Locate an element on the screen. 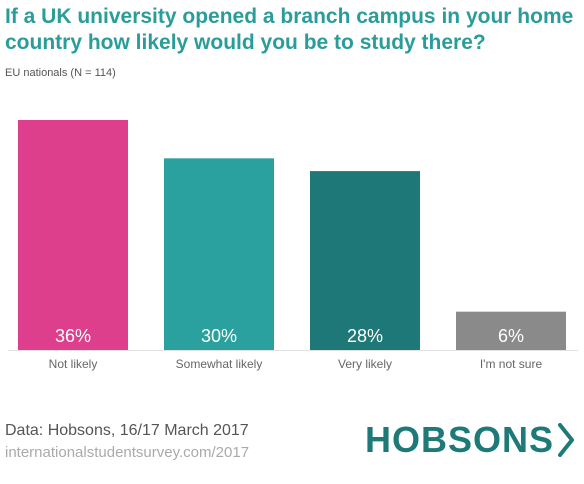 The height and width of the screenshot is (484, 584). bar-value-label: 30% is located at coordinates (219, 336).